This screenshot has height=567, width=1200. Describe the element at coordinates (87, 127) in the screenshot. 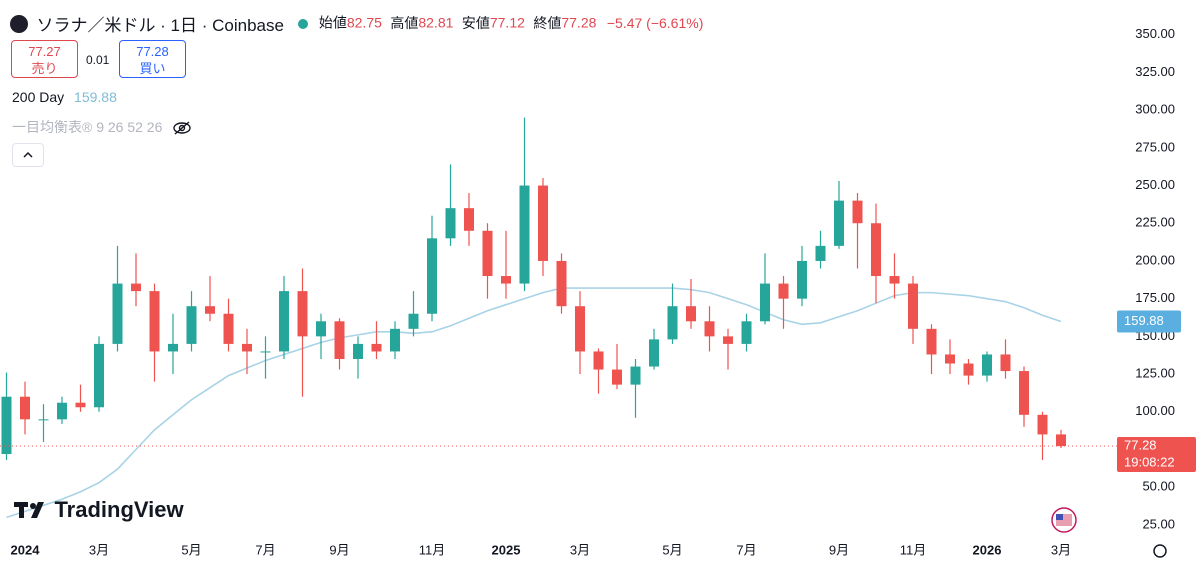

I see `indicator-label: 一目均衡表® 9 26 52 26` at that location.